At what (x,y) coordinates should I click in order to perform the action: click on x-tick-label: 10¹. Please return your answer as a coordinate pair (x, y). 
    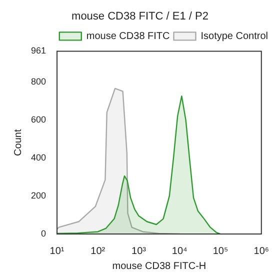
    Looking at the image, I should click on (57, 251).